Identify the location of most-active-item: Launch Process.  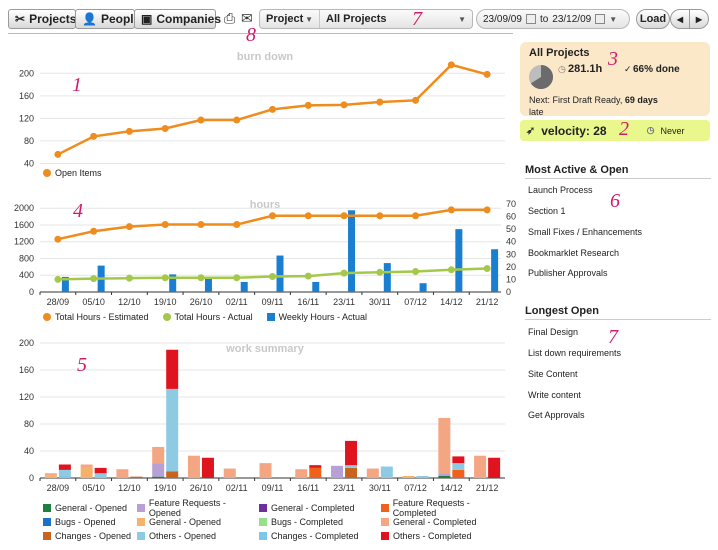
(560, 190).